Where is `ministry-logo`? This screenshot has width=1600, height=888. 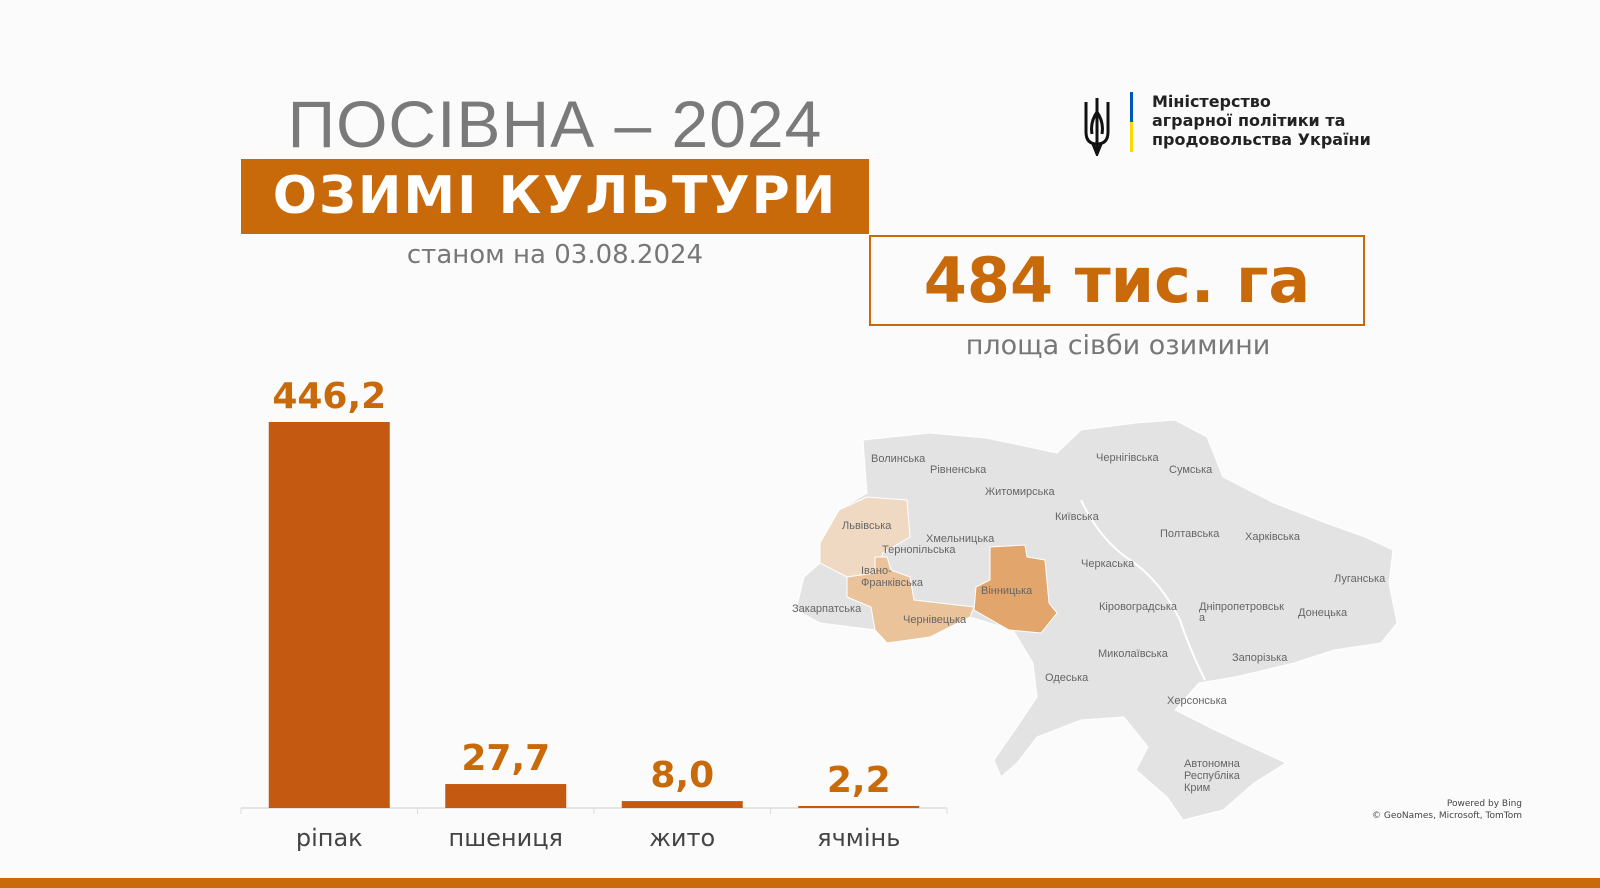 ministry-logo is located at coordinates (1108, 124).